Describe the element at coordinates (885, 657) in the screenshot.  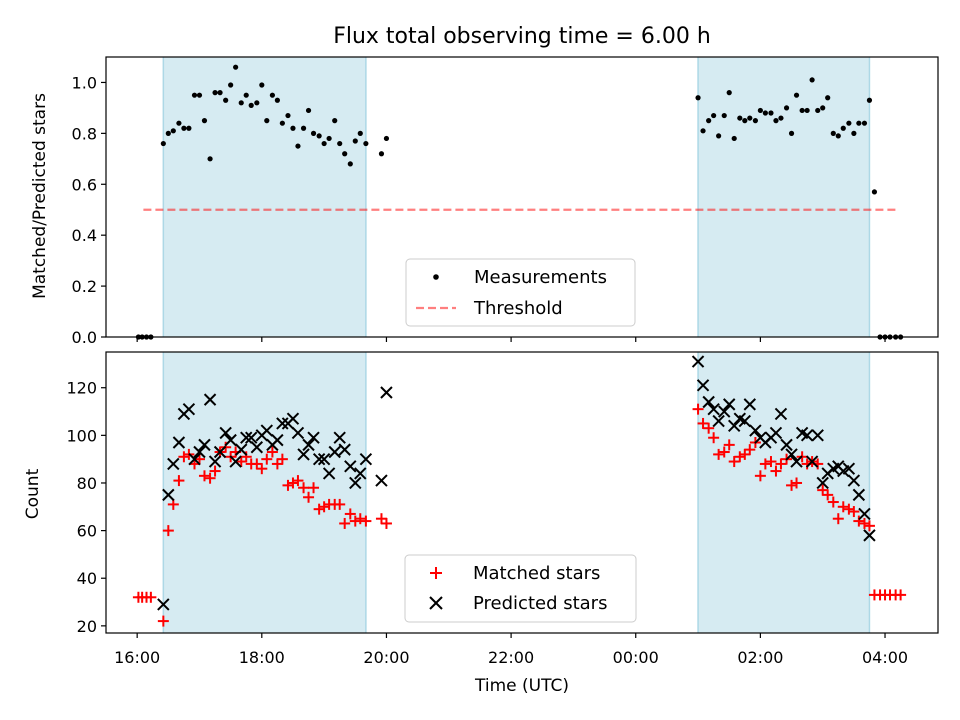
I see `x-tick-label: 04:00` at that location.